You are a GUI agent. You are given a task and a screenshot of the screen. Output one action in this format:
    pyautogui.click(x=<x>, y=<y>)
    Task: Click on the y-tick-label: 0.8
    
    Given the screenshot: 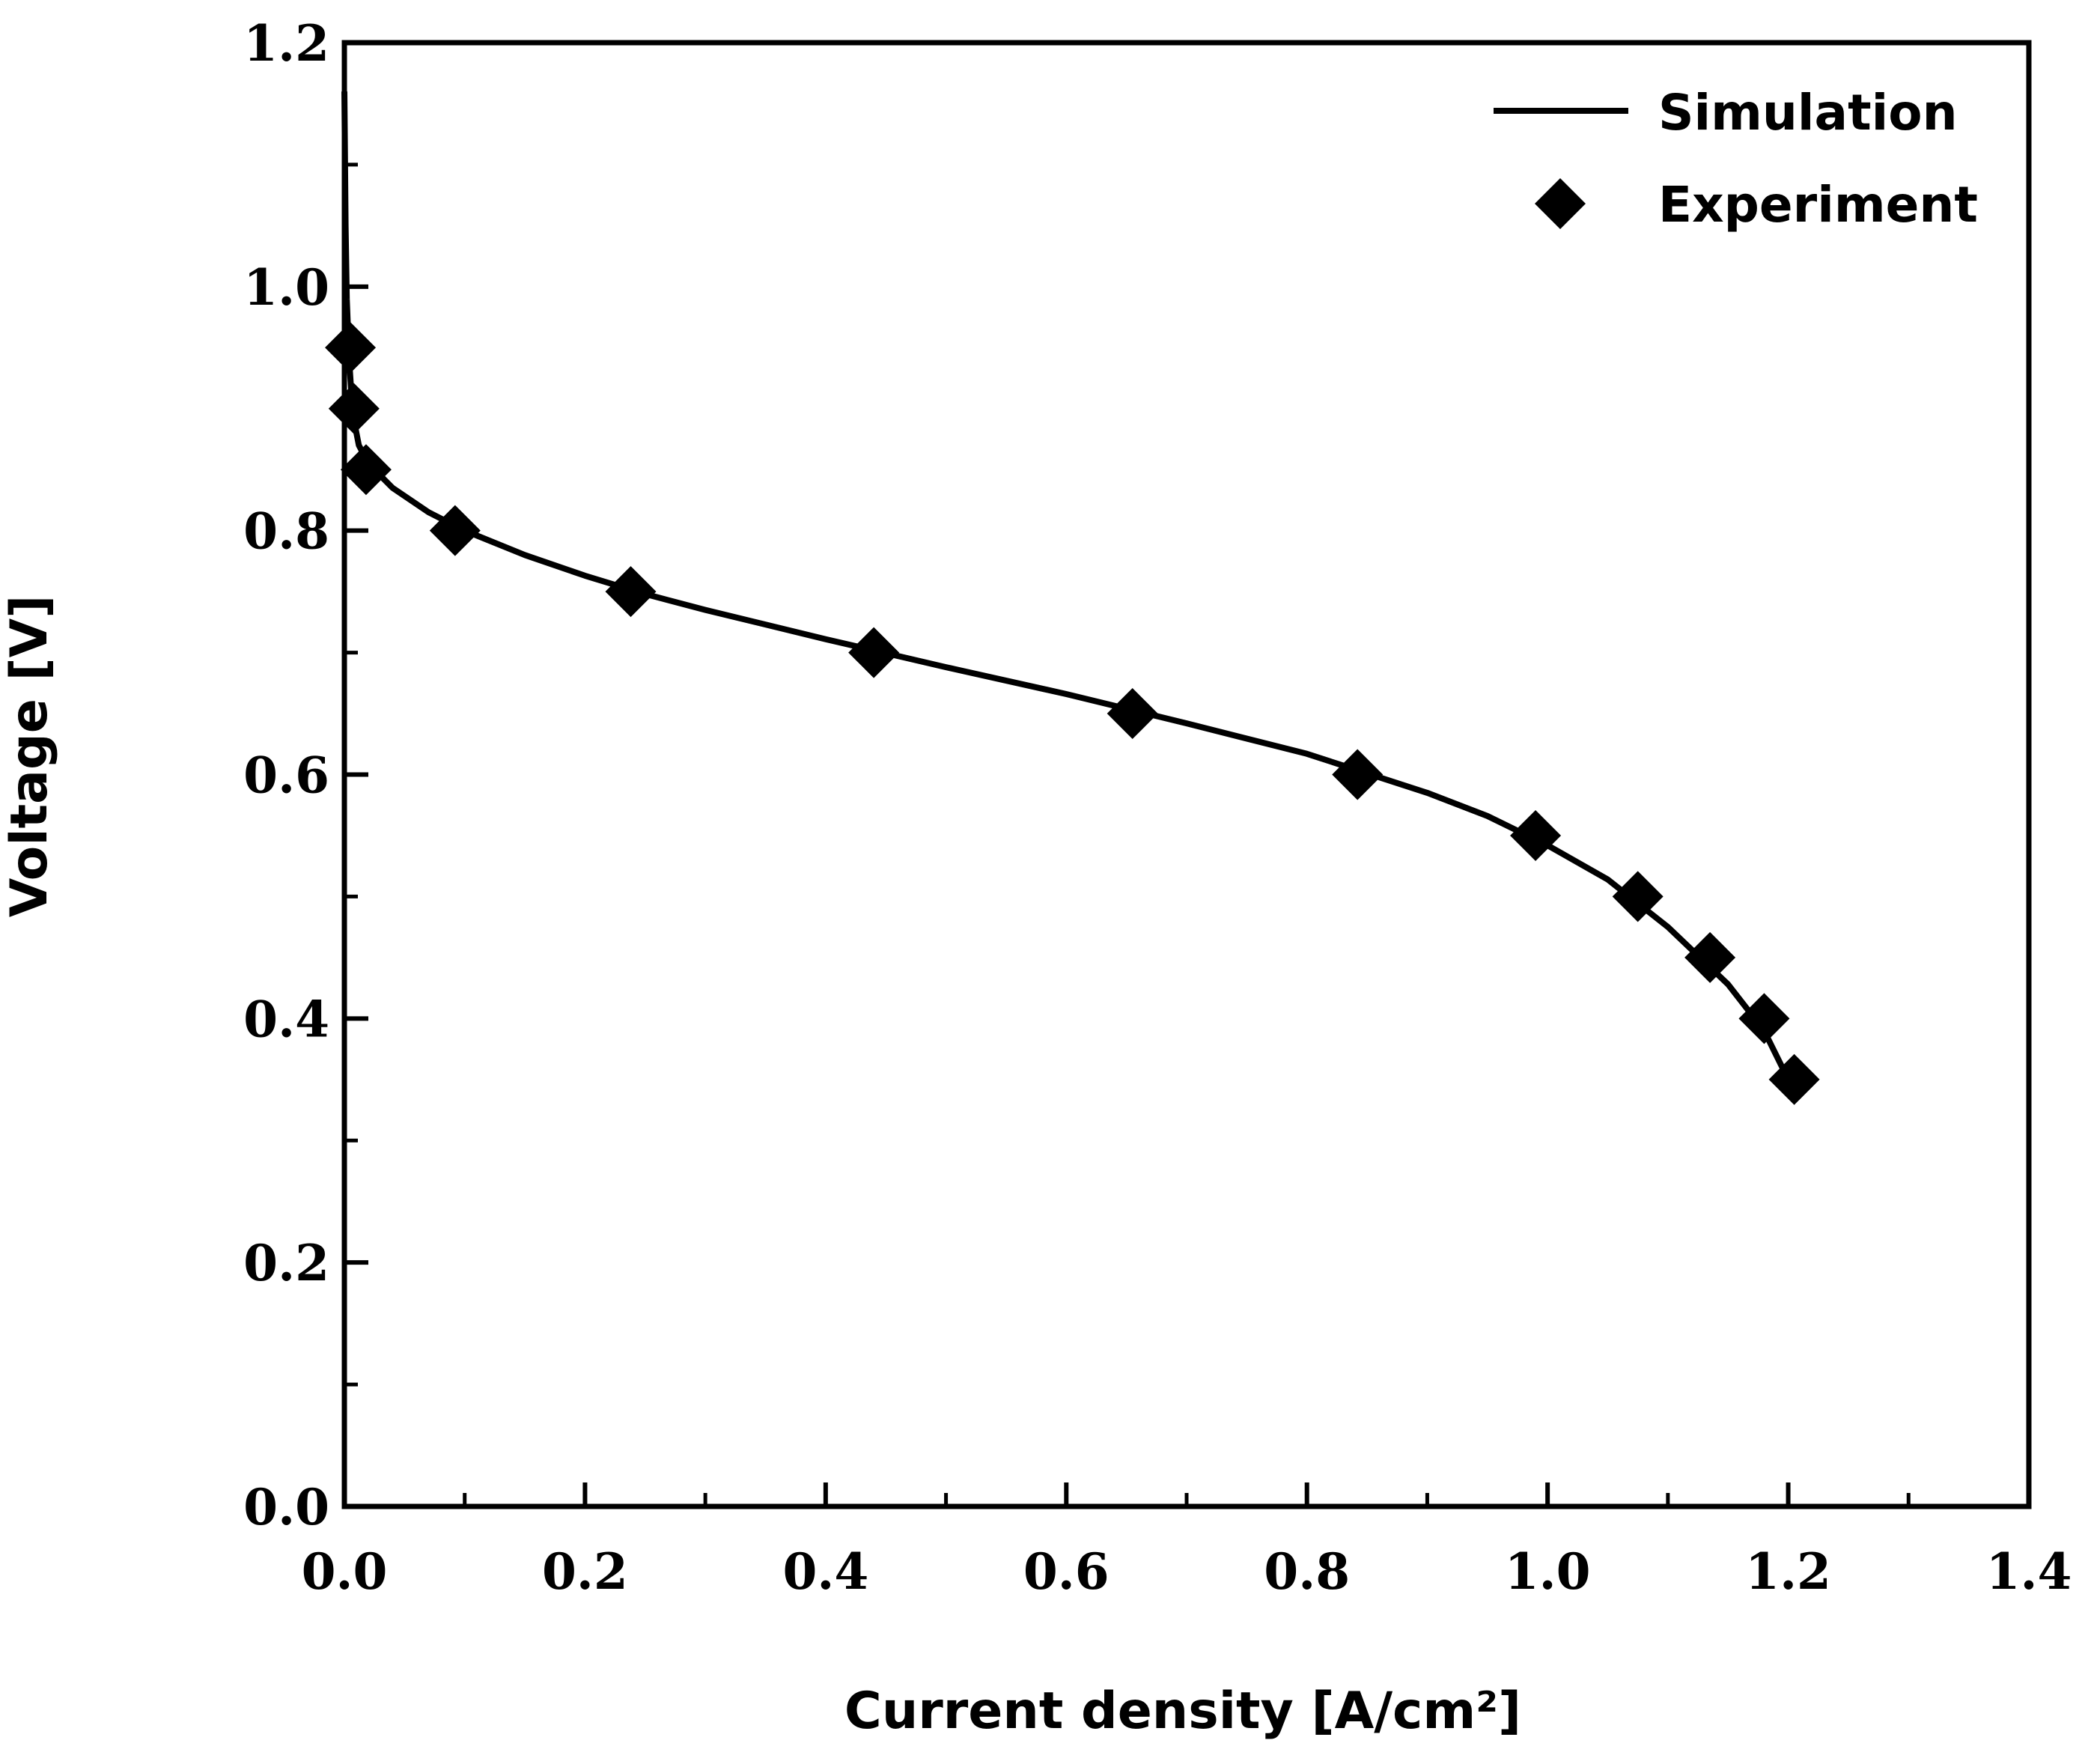 What is the action you would take?
    pyautogui.click(x=286, y=531)
    